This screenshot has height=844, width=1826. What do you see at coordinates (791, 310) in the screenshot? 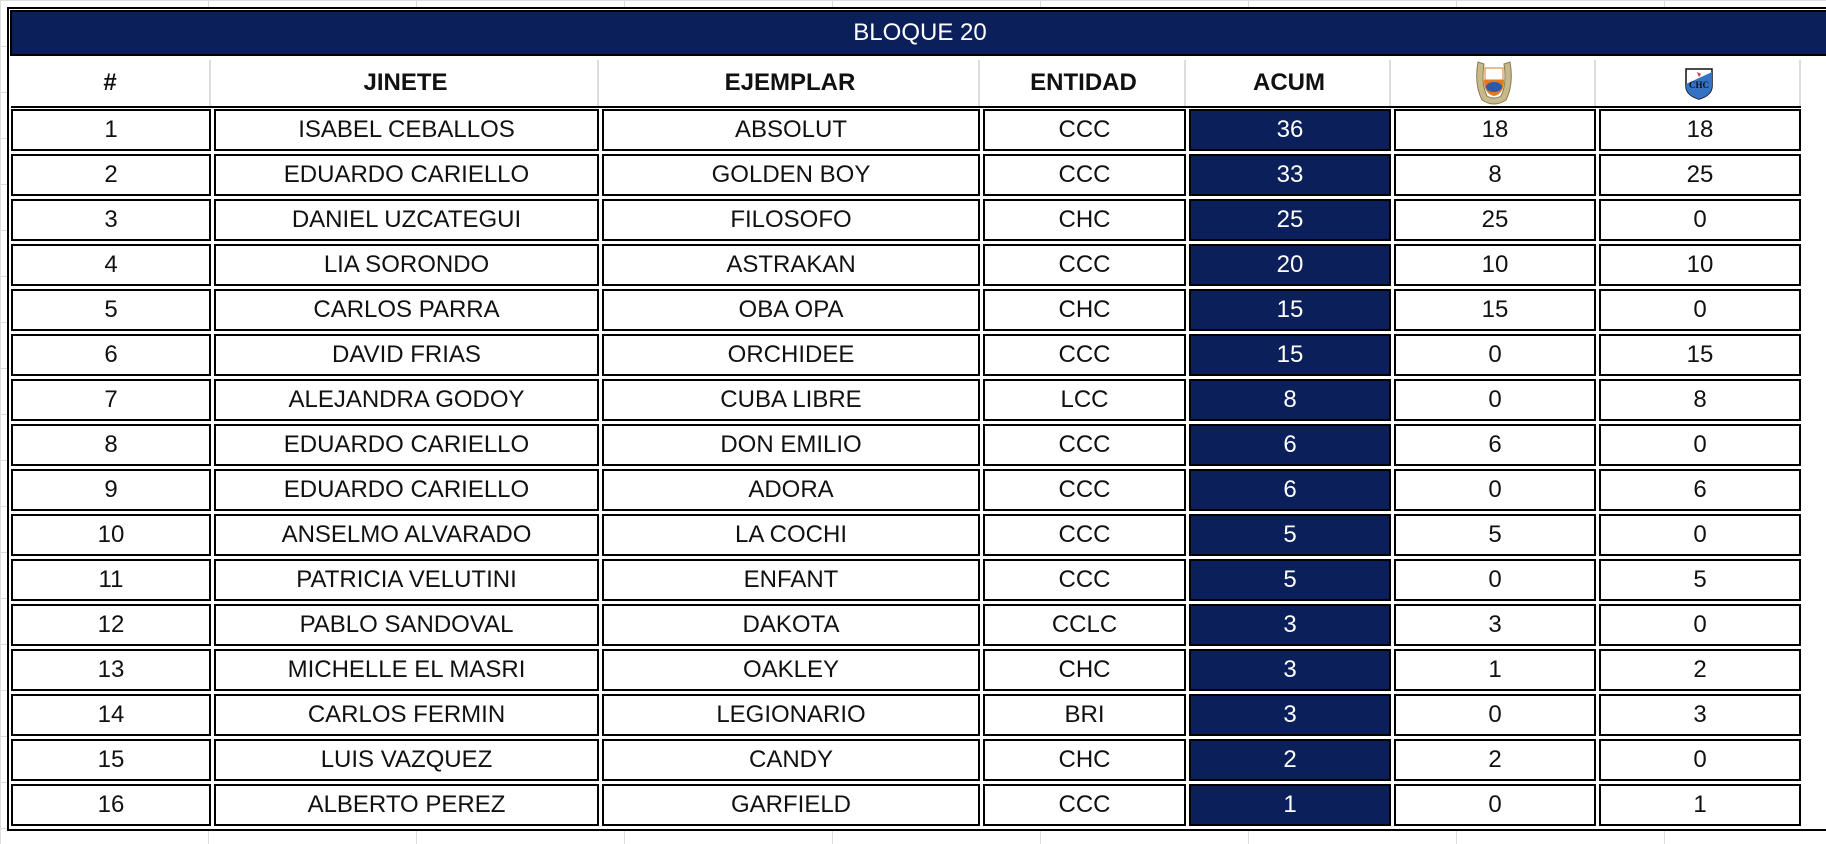
I see `horse-cell: OBA OPA` at bounding box center [791, 310].